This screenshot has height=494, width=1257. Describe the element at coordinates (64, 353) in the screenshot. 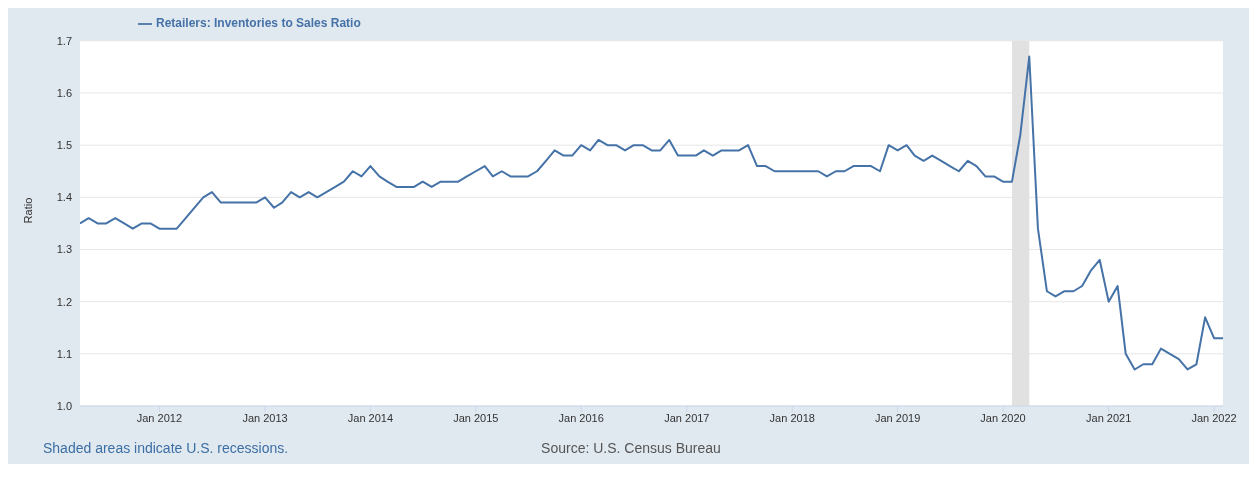

I see `y-tick-label: 1.1` at that location.